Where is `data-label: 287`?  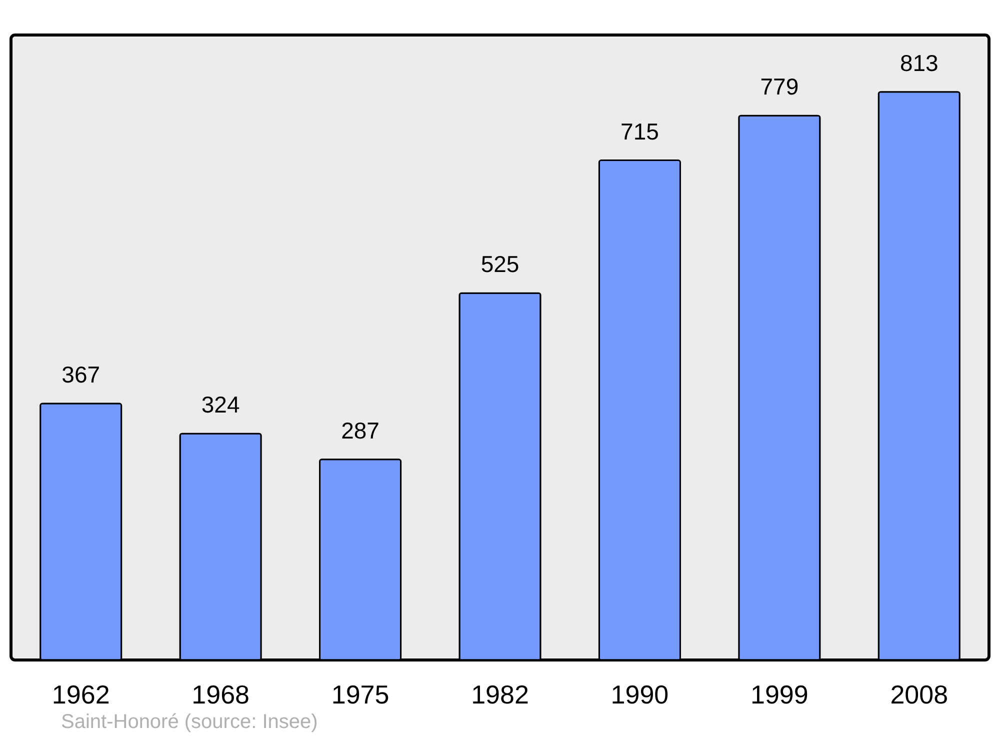
data-label: 287 is located at coordinates (360, 430).